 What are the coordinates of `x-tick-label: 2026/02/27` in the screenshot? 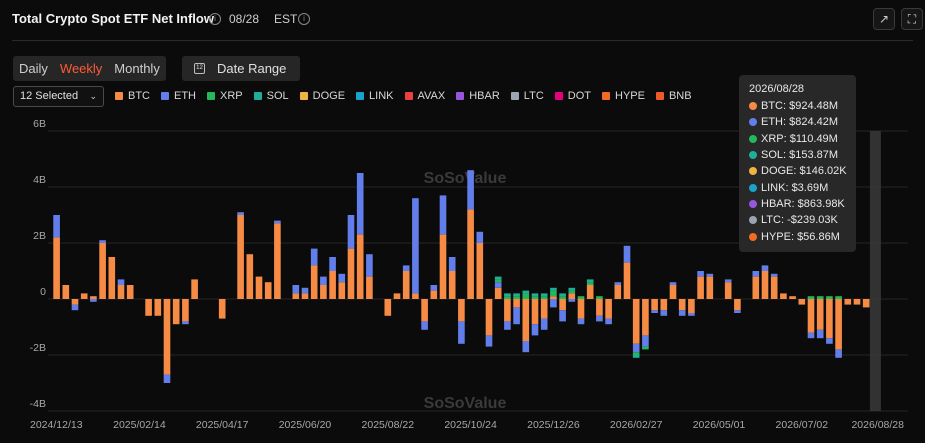 It's located at (636, 425).